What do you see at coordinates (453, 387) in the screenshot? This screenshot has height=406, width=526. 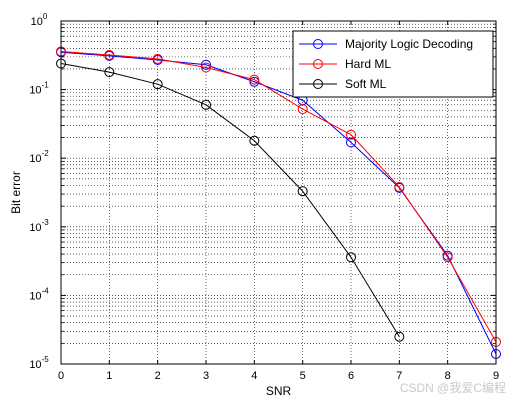 I see `watermark-text: CSDN @我爱C编程` at bounding box center [453, 387].